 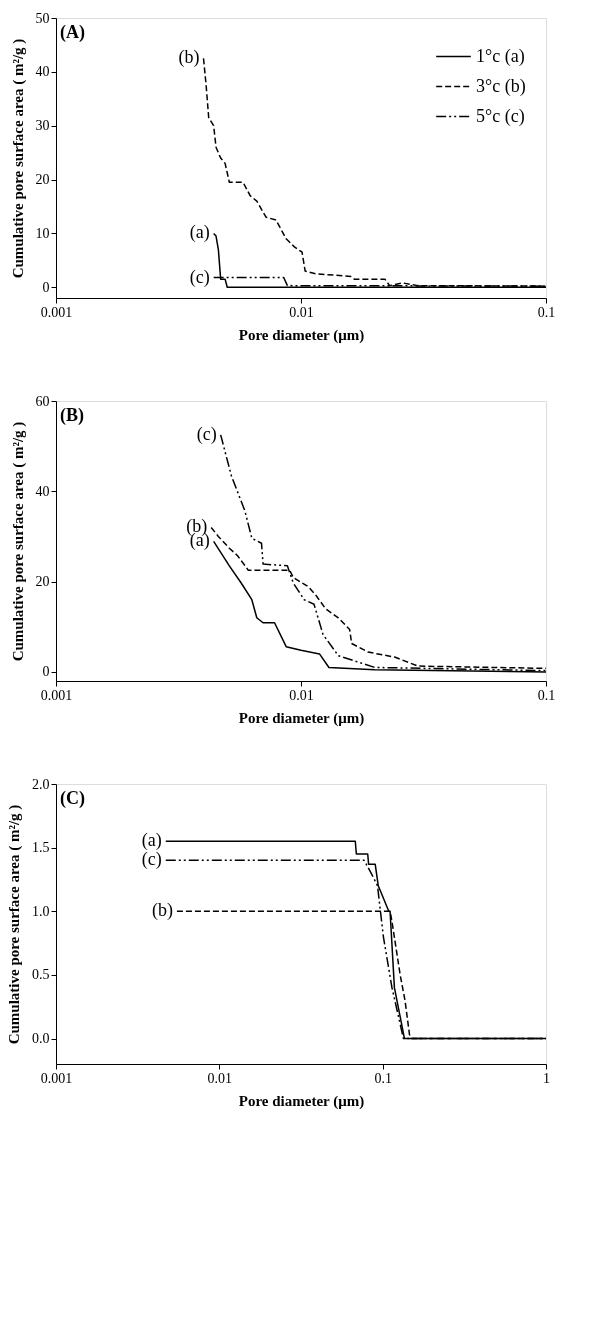 What do you see at coordinates (500, 116) in the screenshot?
I see `legend-label: 5°c (c)` at bounding box center [500, 116].